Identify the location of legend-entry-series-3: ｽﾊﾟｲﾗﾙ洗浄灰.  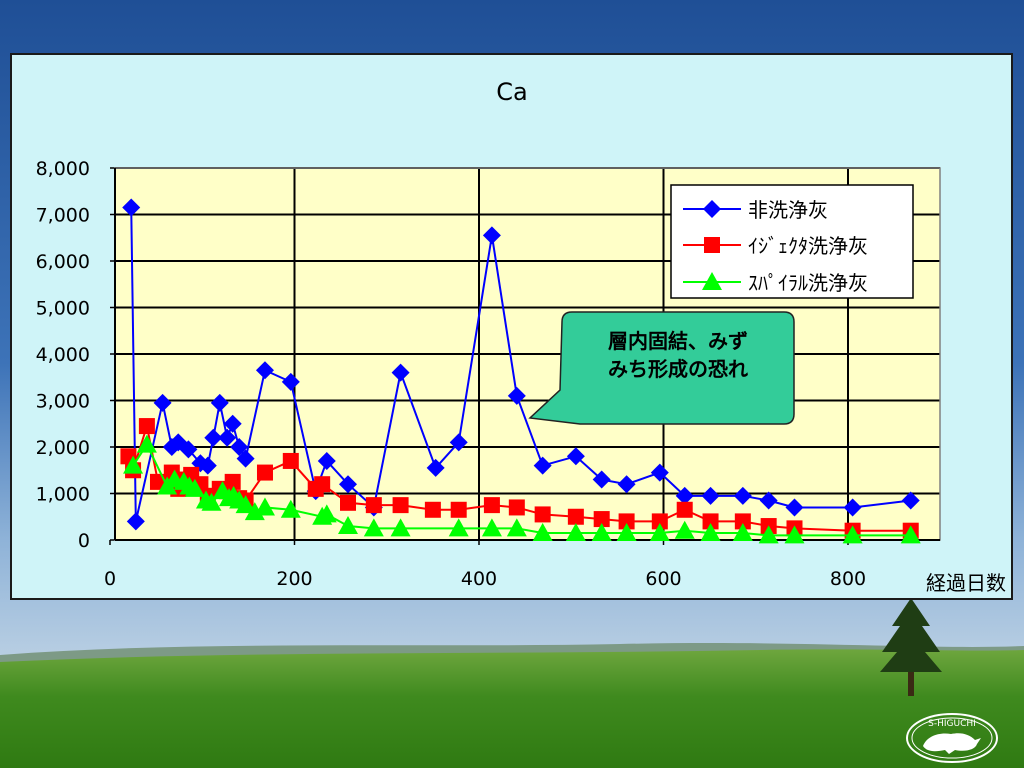
(775, 283).